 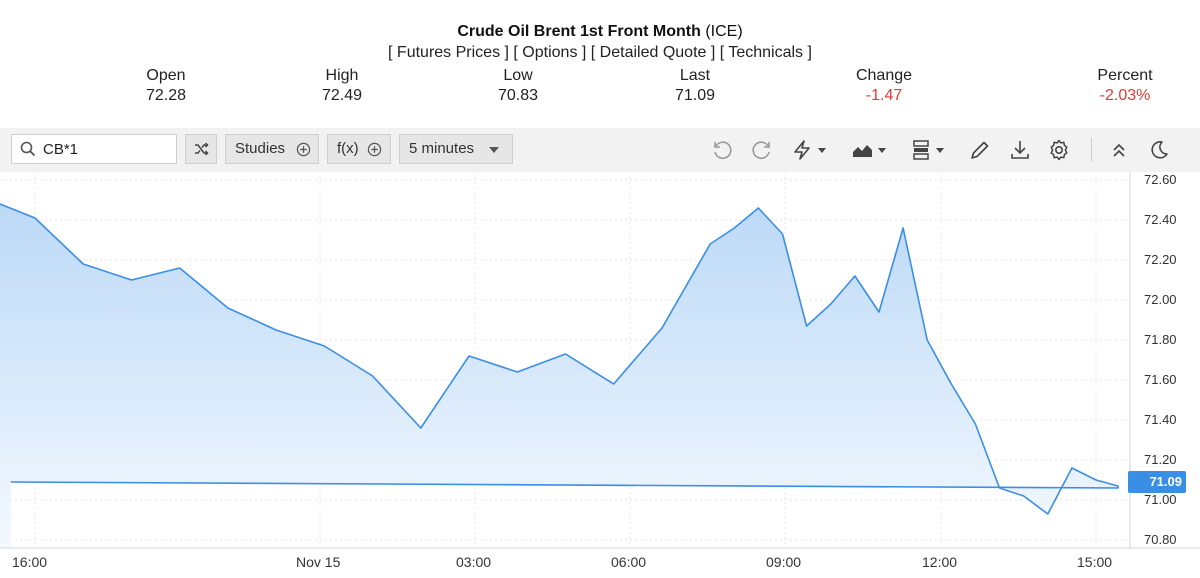 I want to click on detailed-quote-link: [ Detailed Quote ], so click(x=653, y=52).